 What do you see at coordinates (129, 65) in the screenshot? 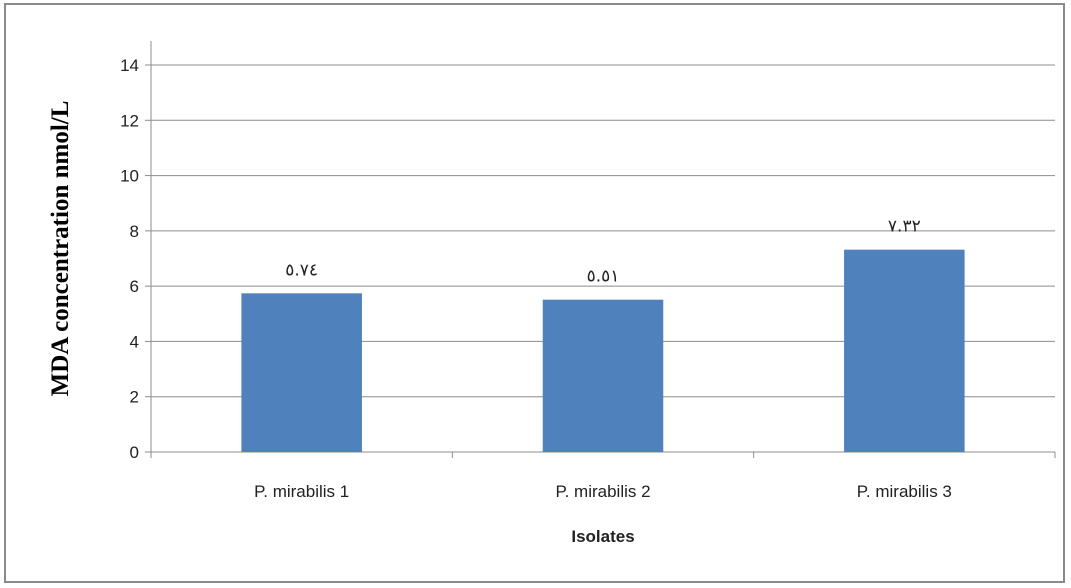
I see `y-tick-label: 14` at bounding box center [129, 65].